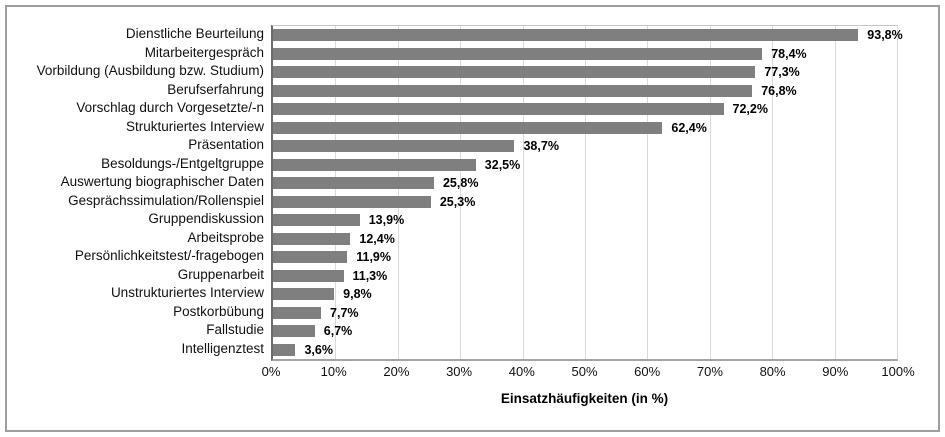 This screenshot has height=437, width=945. I want to click on category-label: Intelligenztest, so click(222, 348).